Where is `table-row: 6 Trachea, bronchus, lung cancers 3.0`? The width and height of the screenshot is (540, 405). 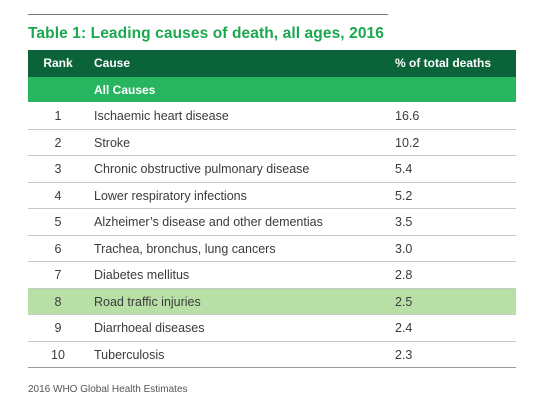 table-row: 6 Trachea, bronchus, lung cancers 3.0 is located at coordinates (272, 249).